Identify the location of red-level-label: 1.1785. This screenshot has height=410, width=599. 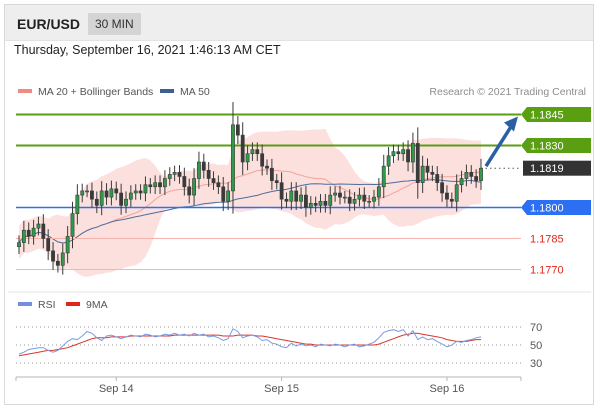
(547, 239).